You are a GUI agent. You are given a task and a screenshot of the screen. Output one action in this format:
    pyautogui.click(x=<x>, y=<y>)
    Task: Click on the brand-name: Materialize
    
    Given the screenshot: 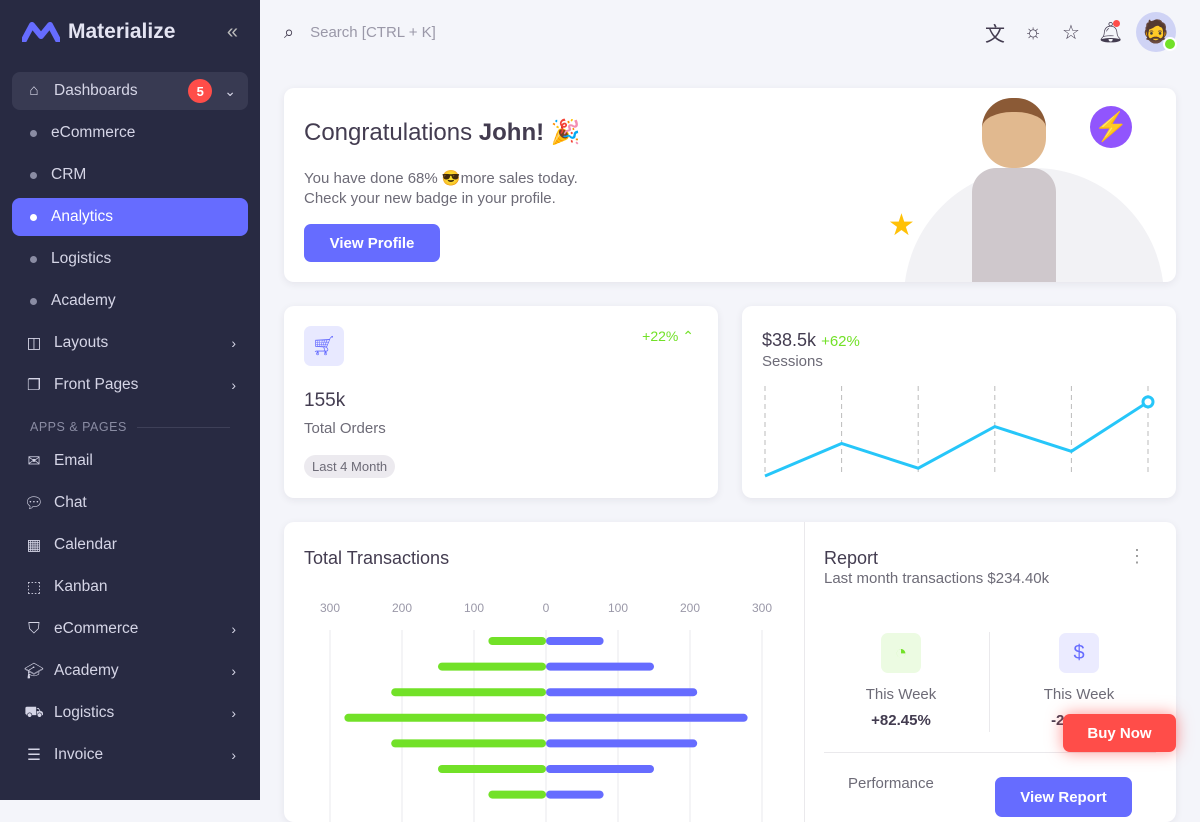 What is the action you would take?
    pyautogui.click(x=122, y=31)
    